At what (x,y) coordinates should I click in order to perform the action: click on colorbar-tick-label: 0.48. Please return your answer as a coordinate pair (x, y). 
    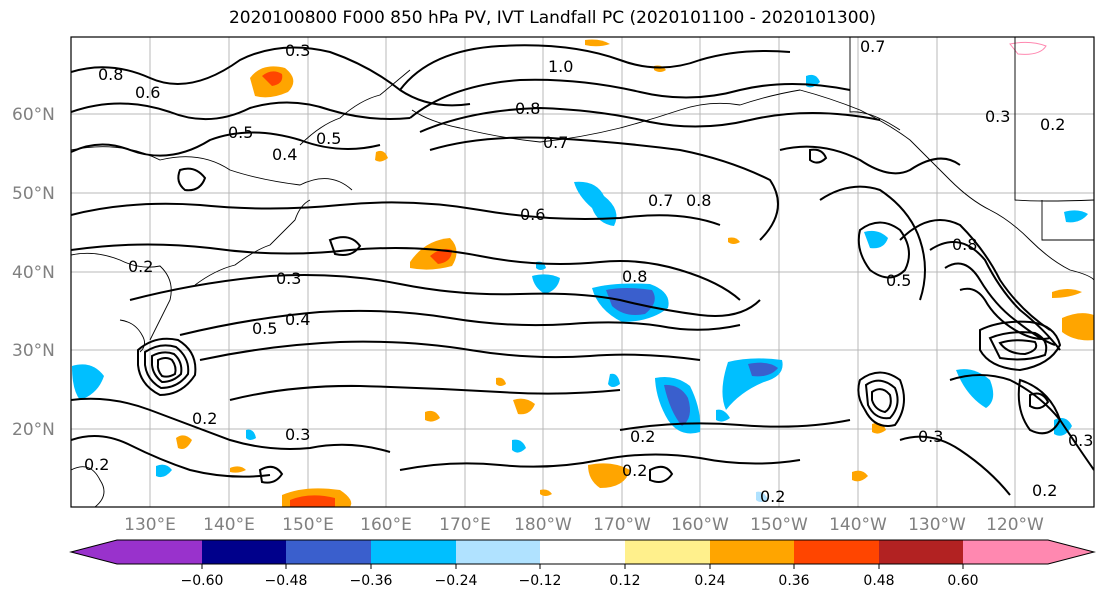
    Looking at the image, I should click on (878, 581).